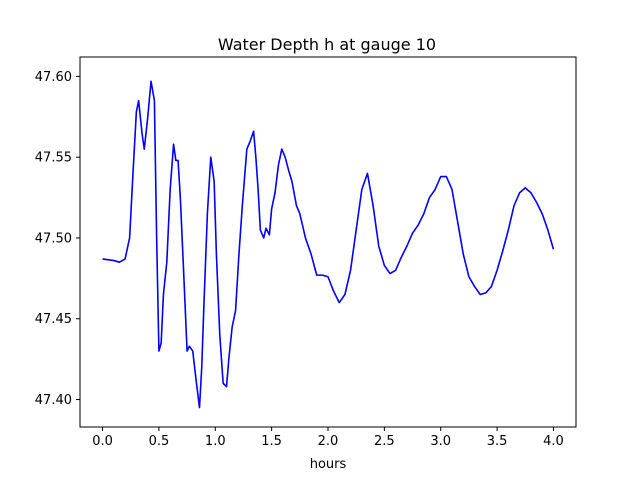  Describe the element at coordinates (328, 464) in the screenshot. I see `x-axis-label: hours` at that location.